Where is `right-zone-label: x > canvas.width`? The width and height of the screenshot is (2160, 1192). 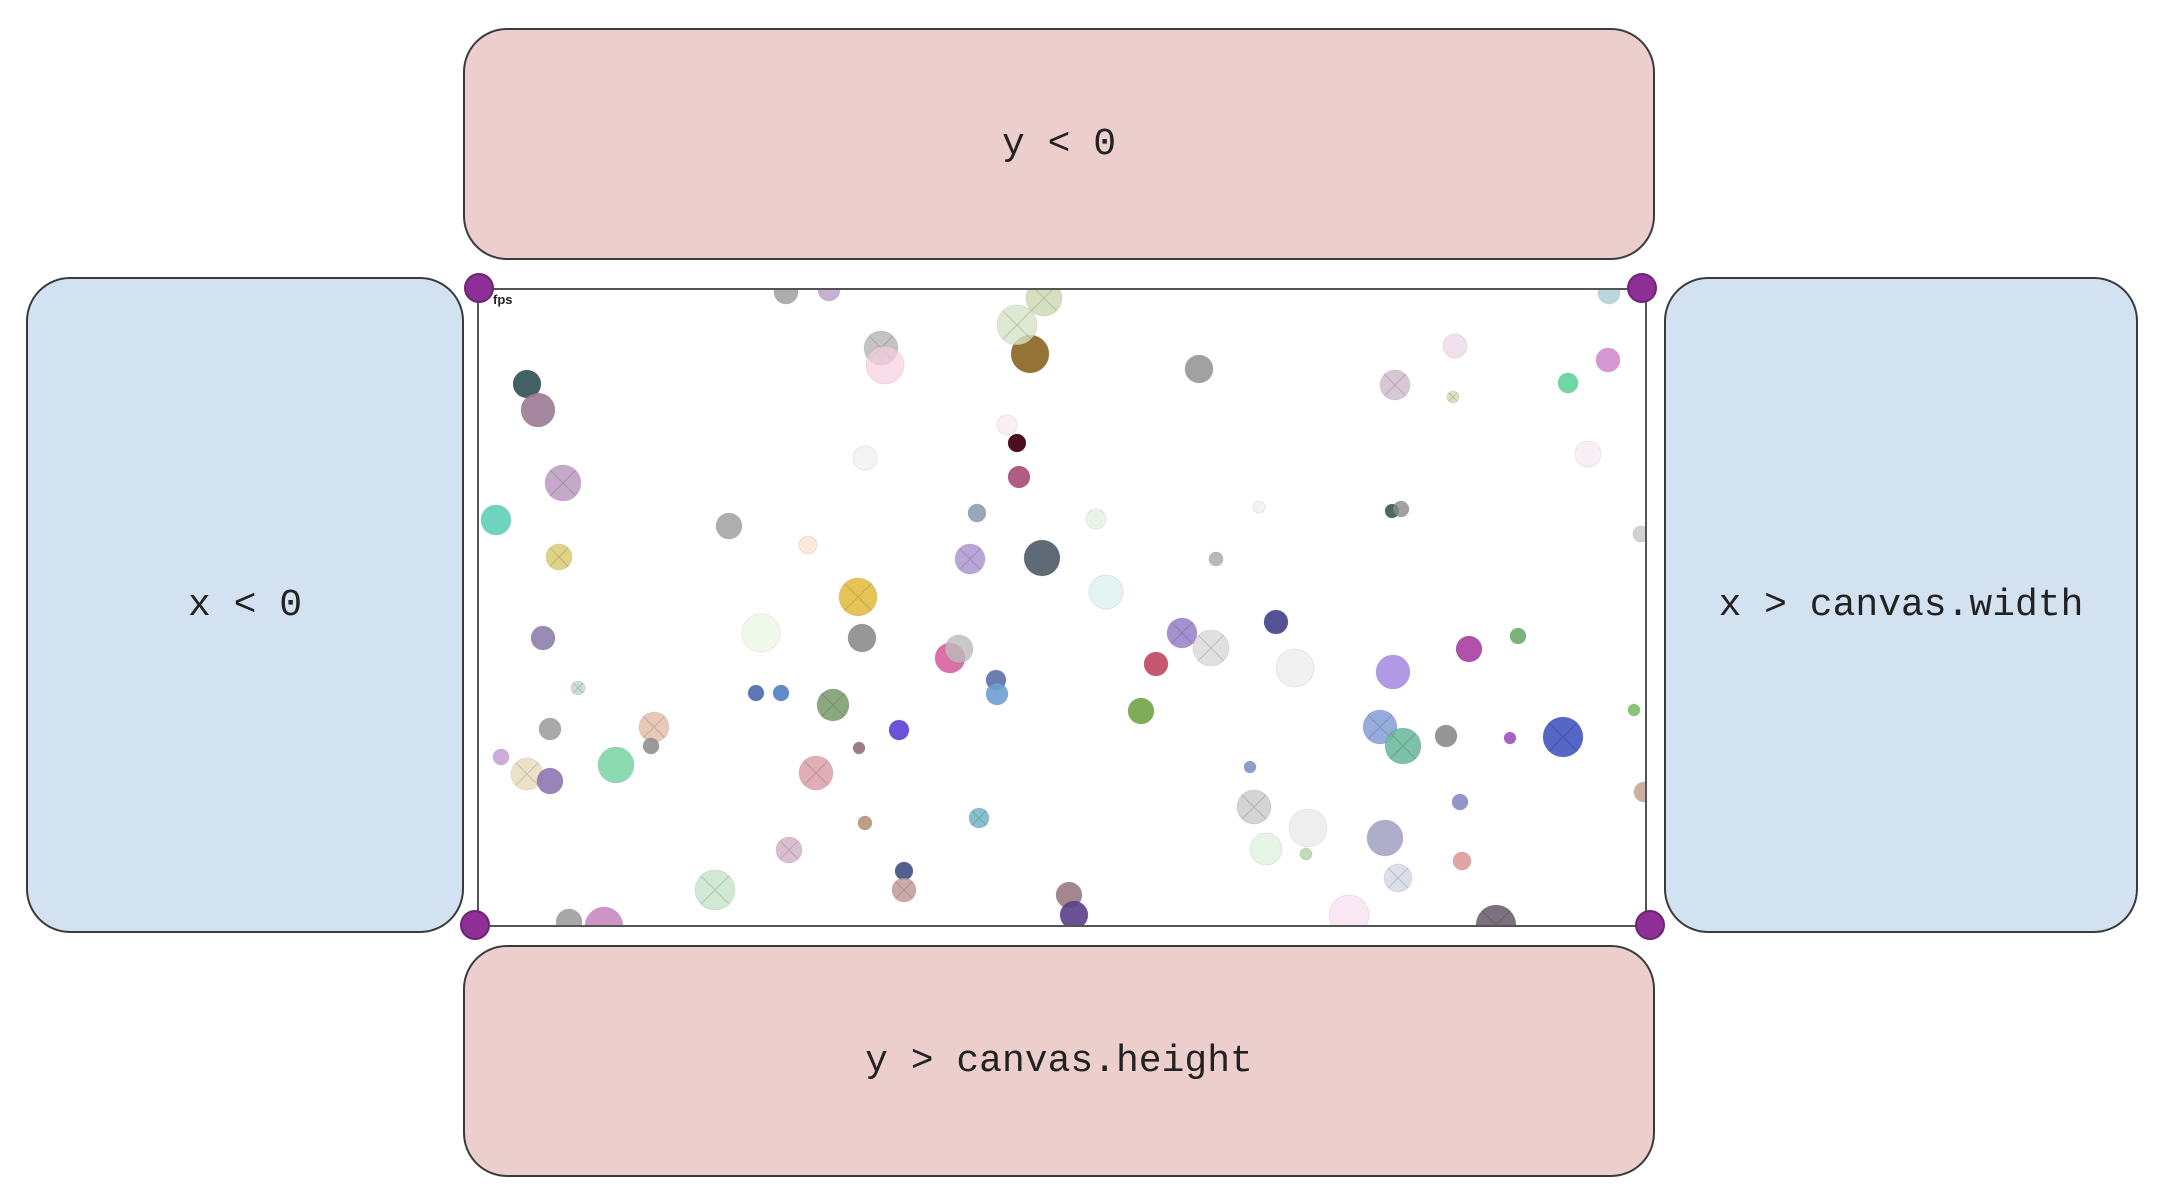 right-zone-label: x > canvas.width is located at coordinates (1901, 605).